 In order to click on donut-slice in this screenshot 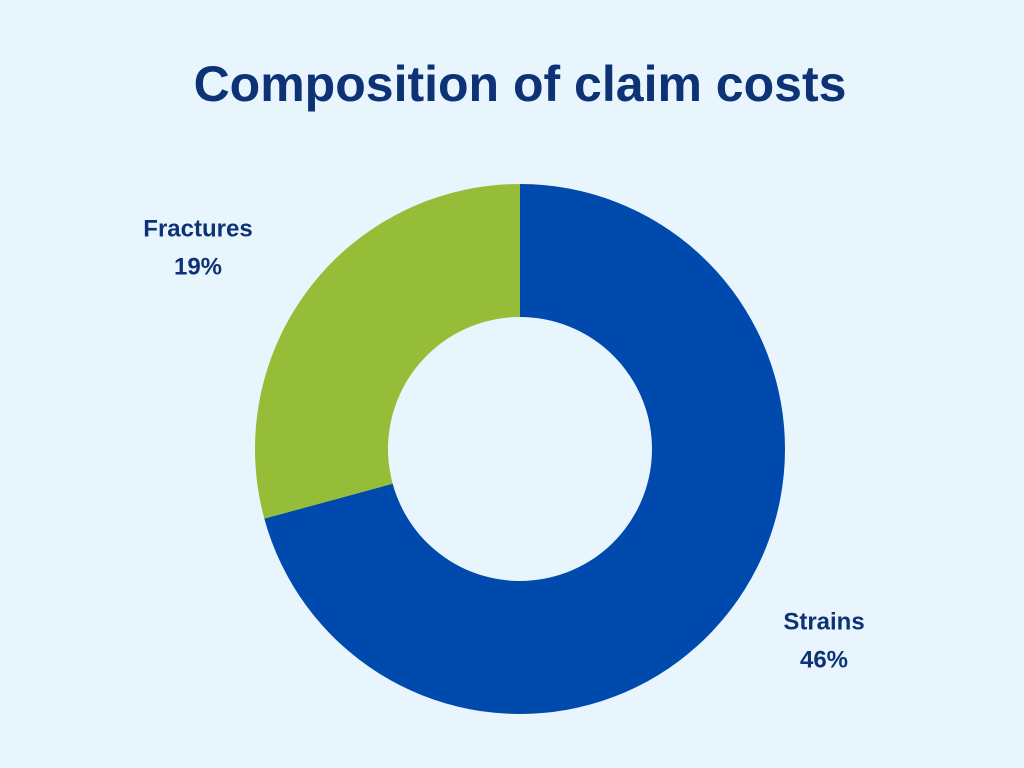, I will do `click(388, 351)`.